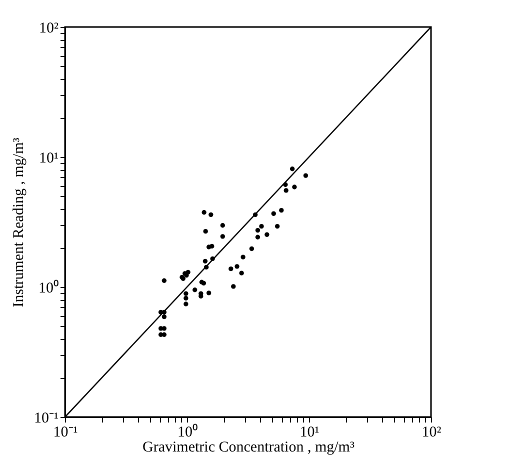 Image resolution: width=521 pixels, height=466 pixels. What do you see at coordinates (432, 432) in the screenshot?
I see `x-tick-label: 10²` at bounding box center [432, 432].